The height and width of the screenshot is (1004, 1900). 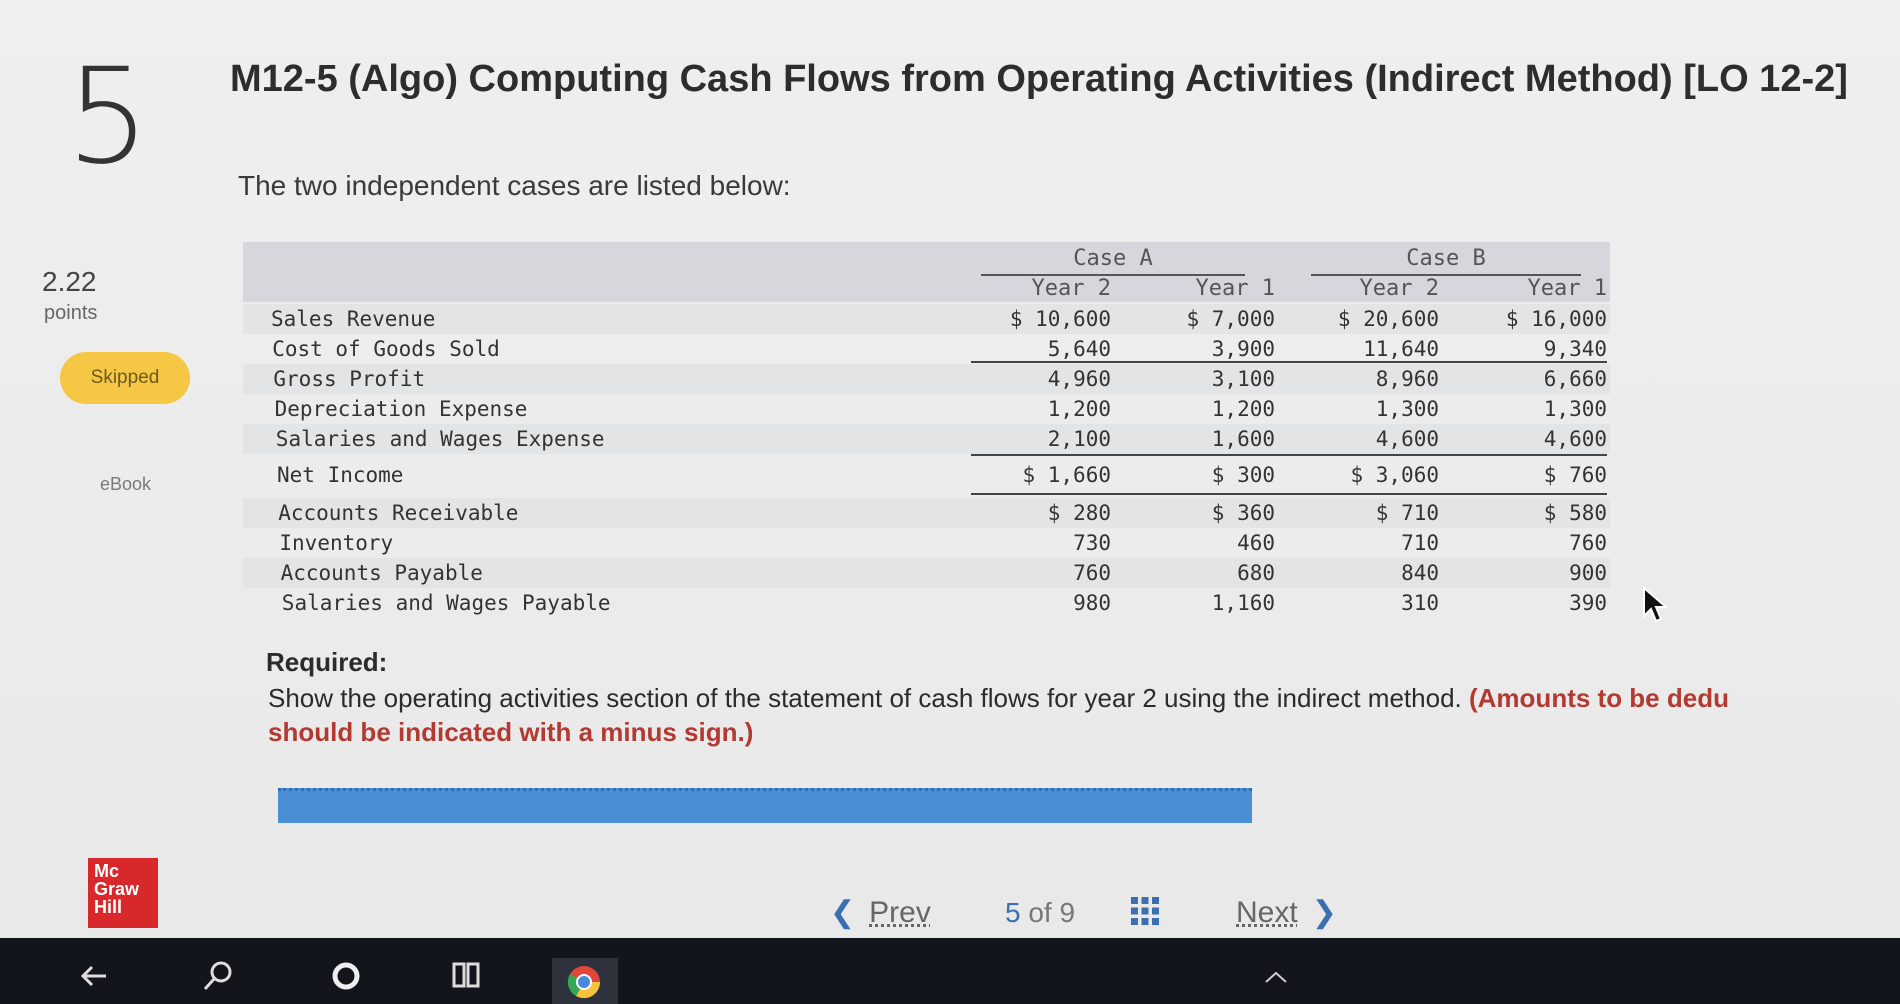 What do you see at coordinates (1145, 911) in the screenshot?
I see `question-grid-icon` at bounding box center [1145, 911].